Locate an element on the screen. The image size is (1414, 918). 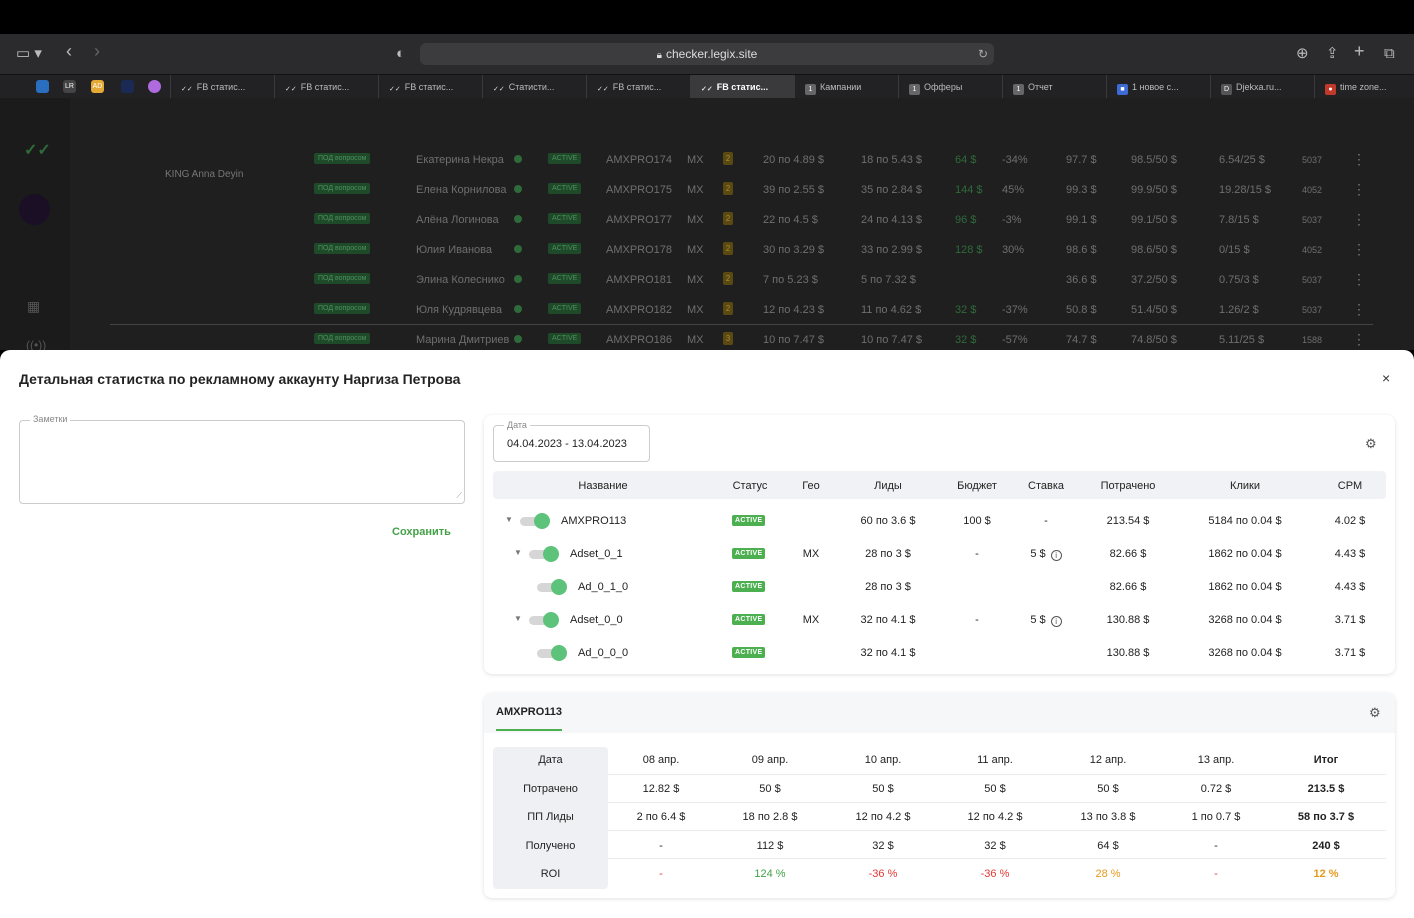
back-icon: ‹ is located at coordinates (69, 51).